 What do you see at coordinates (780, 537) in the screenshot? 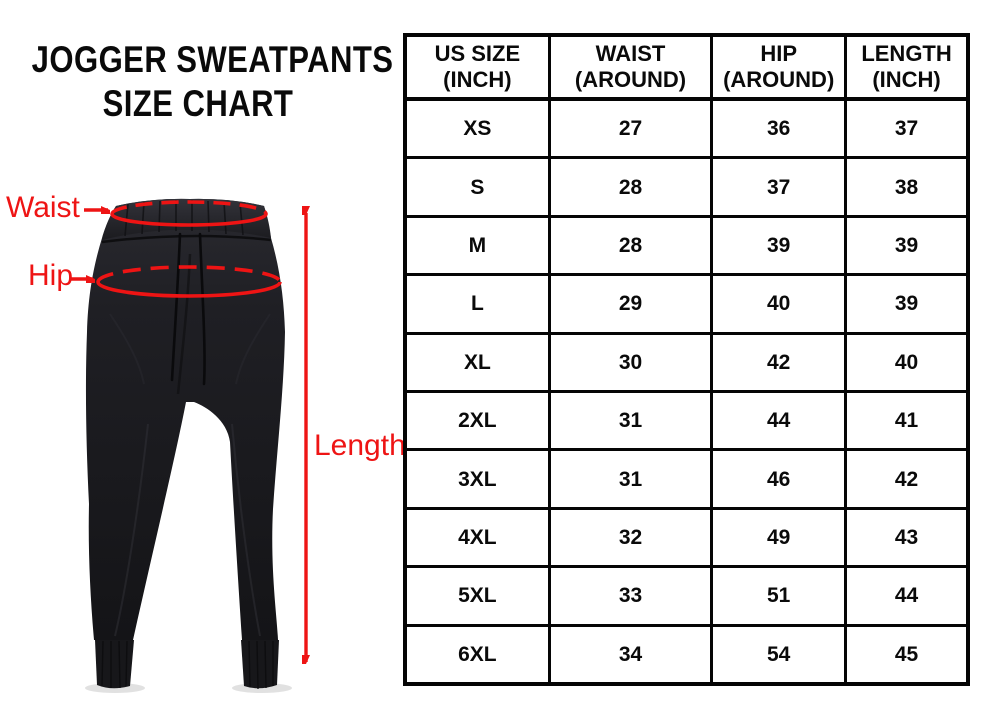
I see `hip-cell: 49` at bounding box center [780, 537].